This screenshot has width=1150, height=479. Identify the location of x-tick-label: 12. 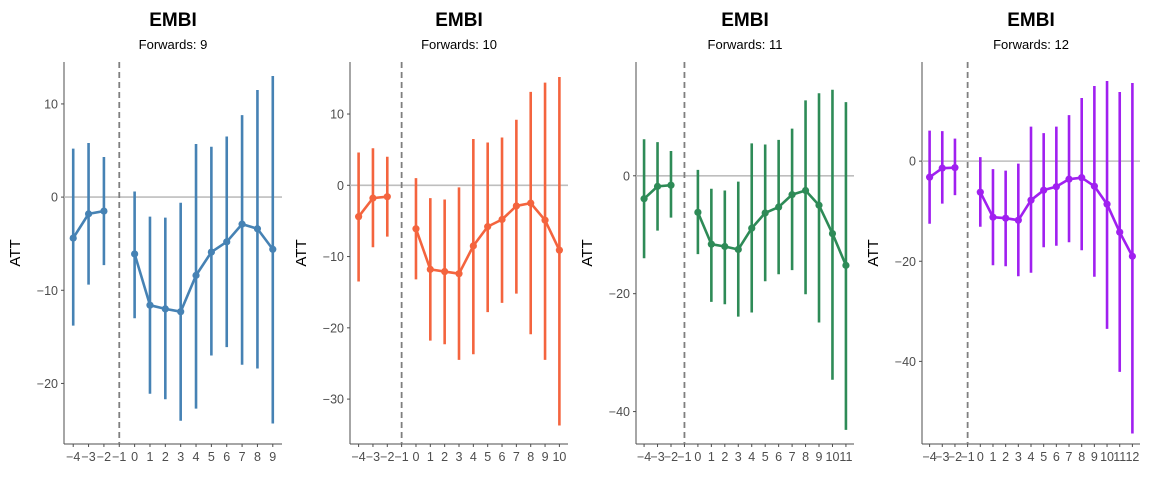
(1132, 457).